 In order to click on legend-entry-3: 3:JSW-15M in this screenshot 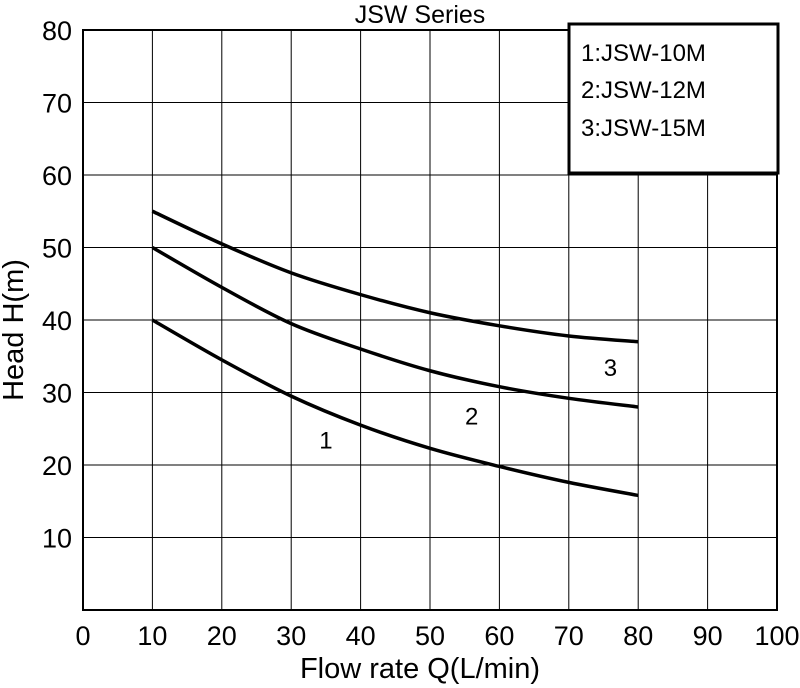, I will do `click(643, 128)`.